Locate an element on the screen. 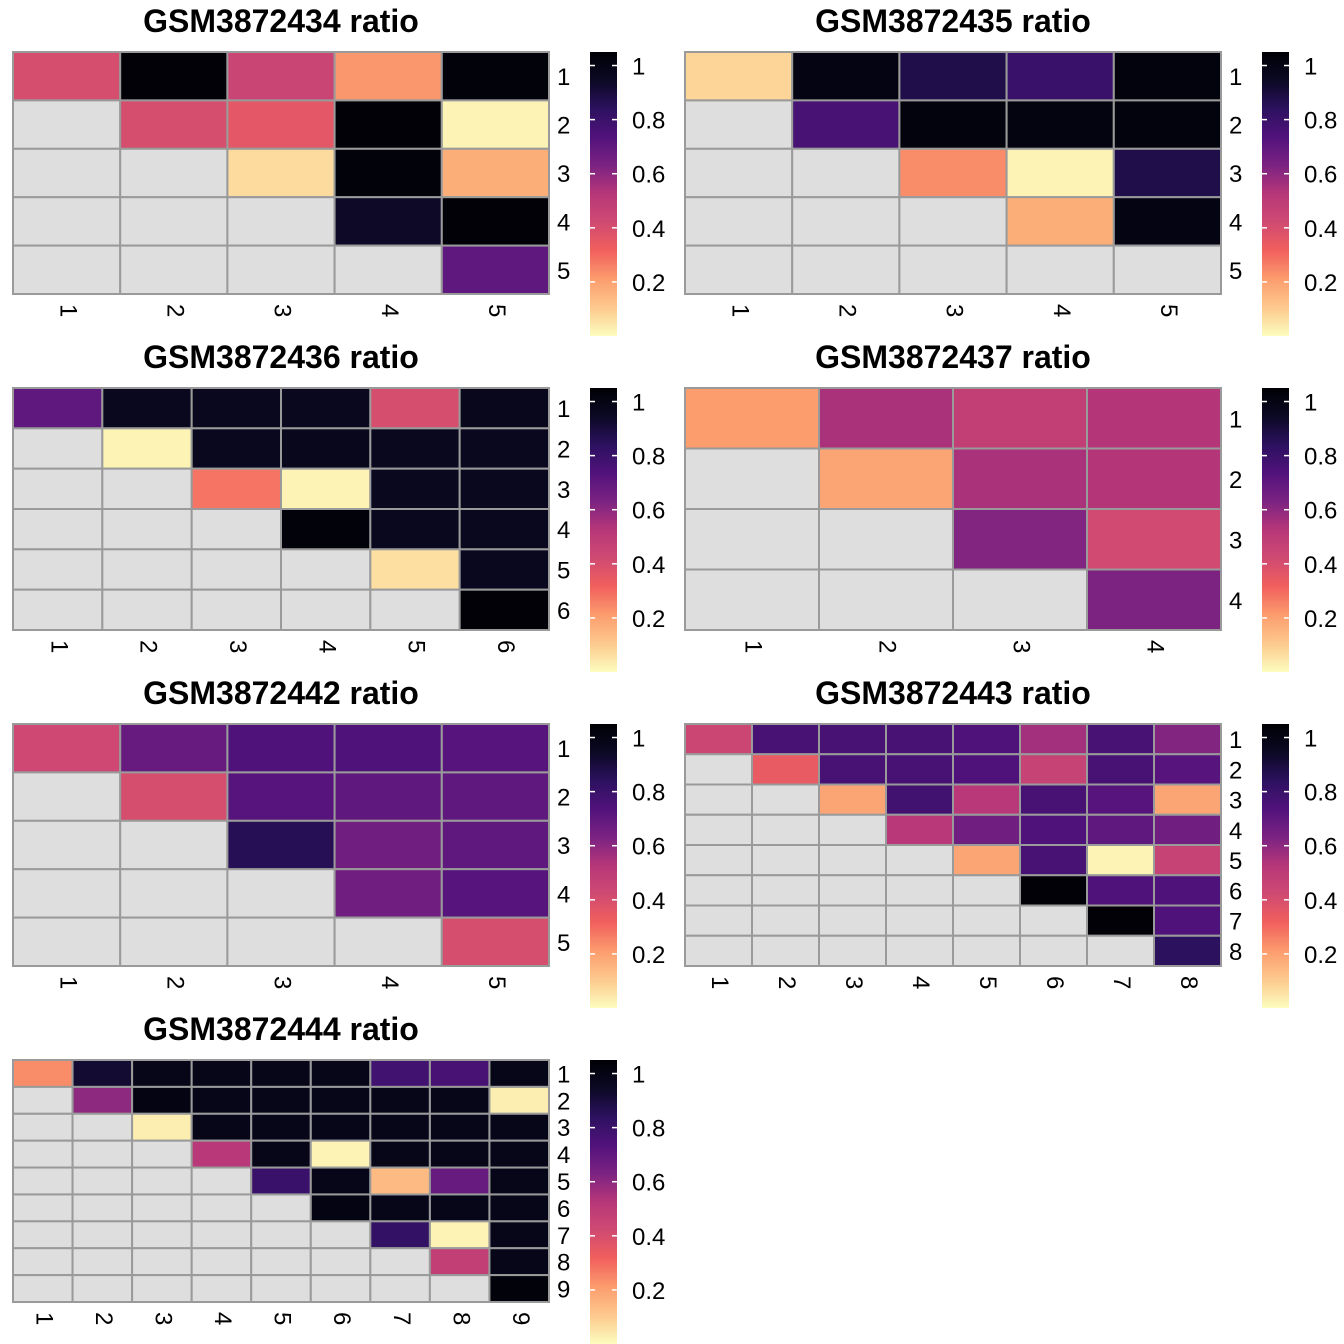 The width and height of the screenshot is (1344, 1344). row-label: 7 is located at coordinates (563, 1236).